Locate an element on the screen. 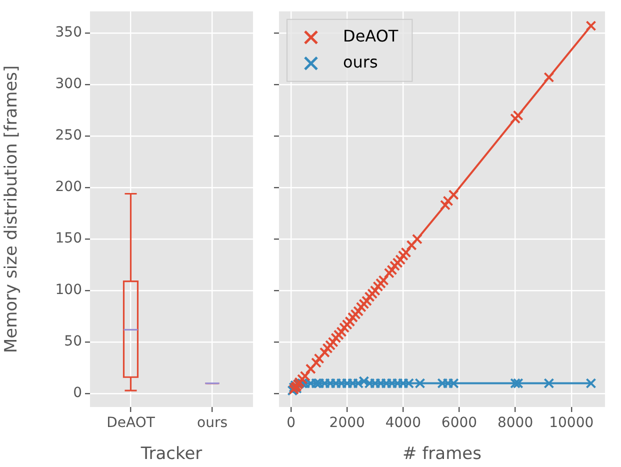 The image size is (621, 467). y-tick-label: 0 is located at coordinates (77, 393).